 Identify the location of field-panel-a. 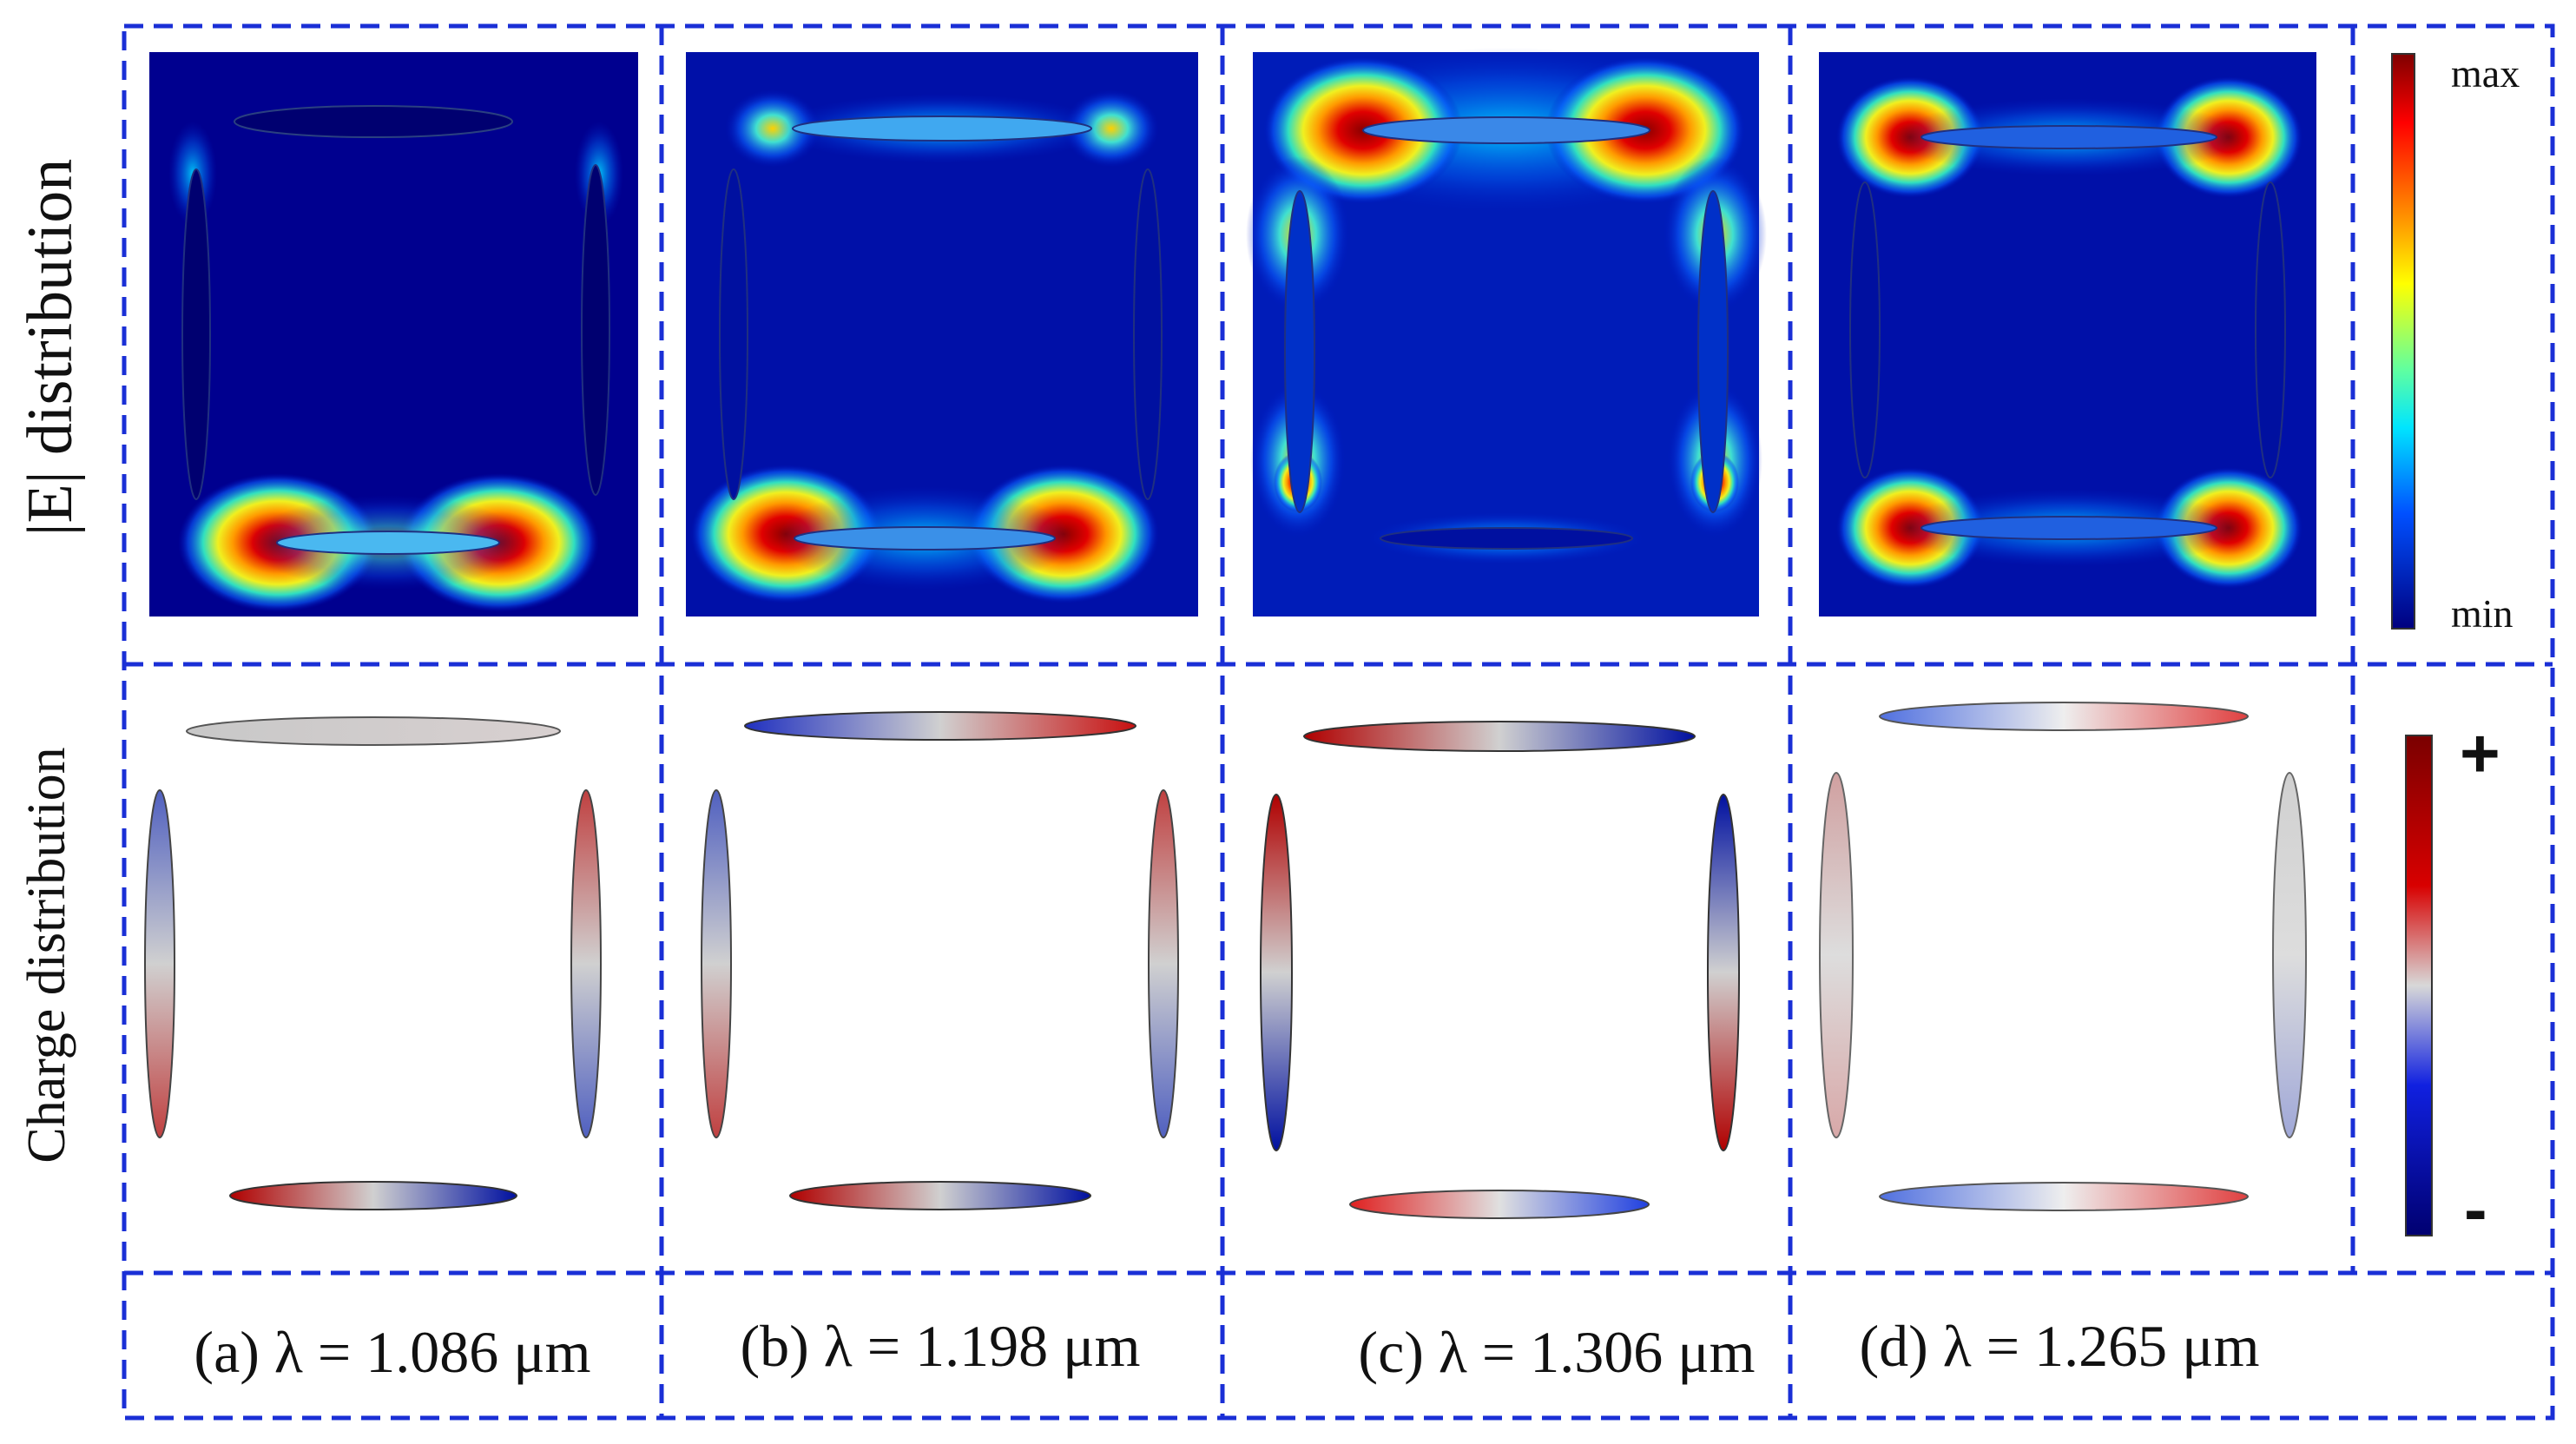
(393, 334).